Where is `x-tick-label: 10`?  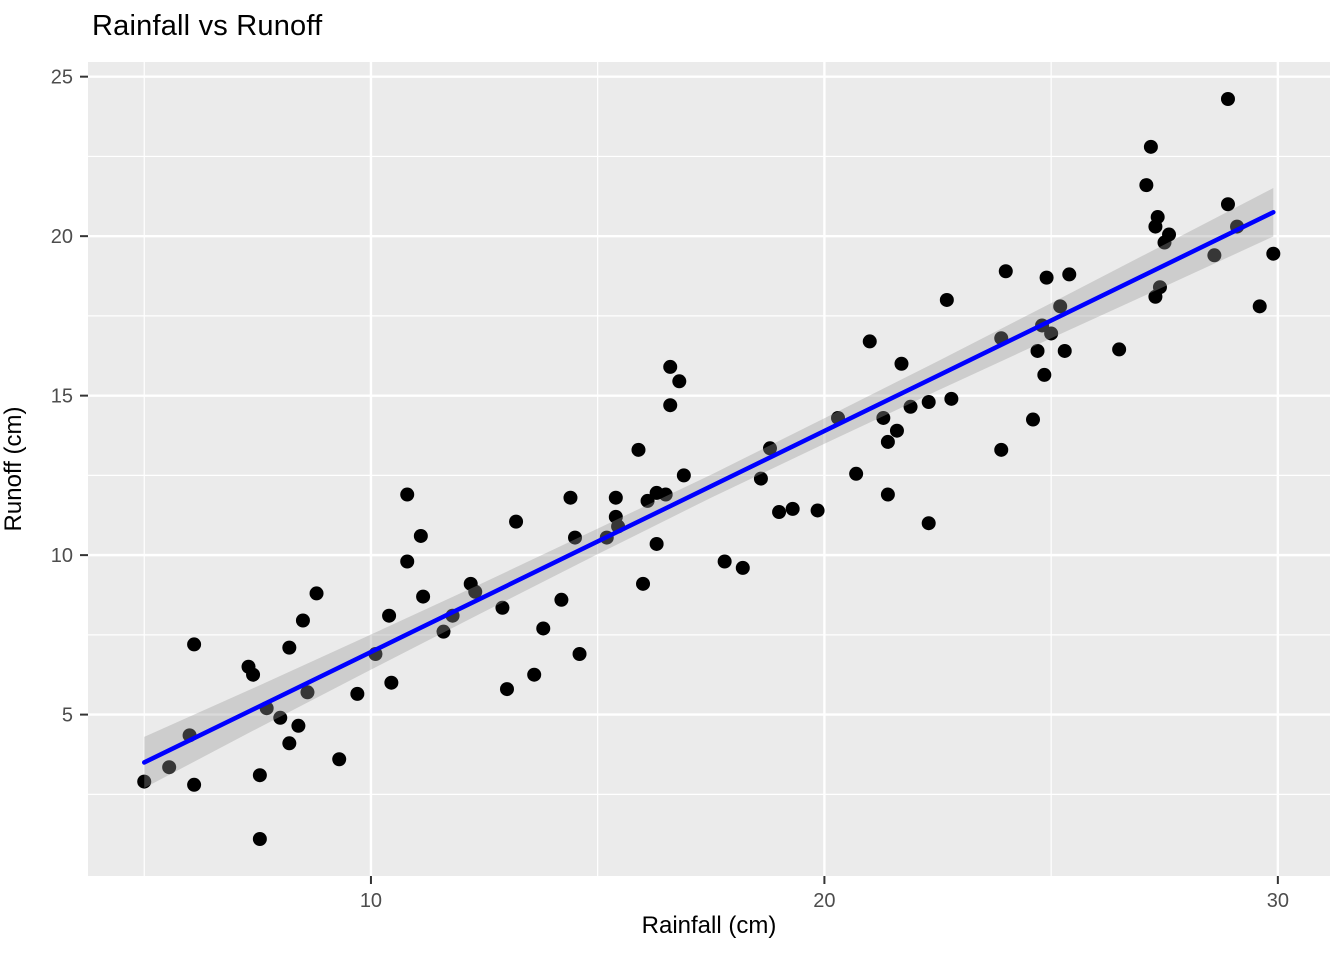 x-tick-label: 10 is located at coordinates (371, 901).